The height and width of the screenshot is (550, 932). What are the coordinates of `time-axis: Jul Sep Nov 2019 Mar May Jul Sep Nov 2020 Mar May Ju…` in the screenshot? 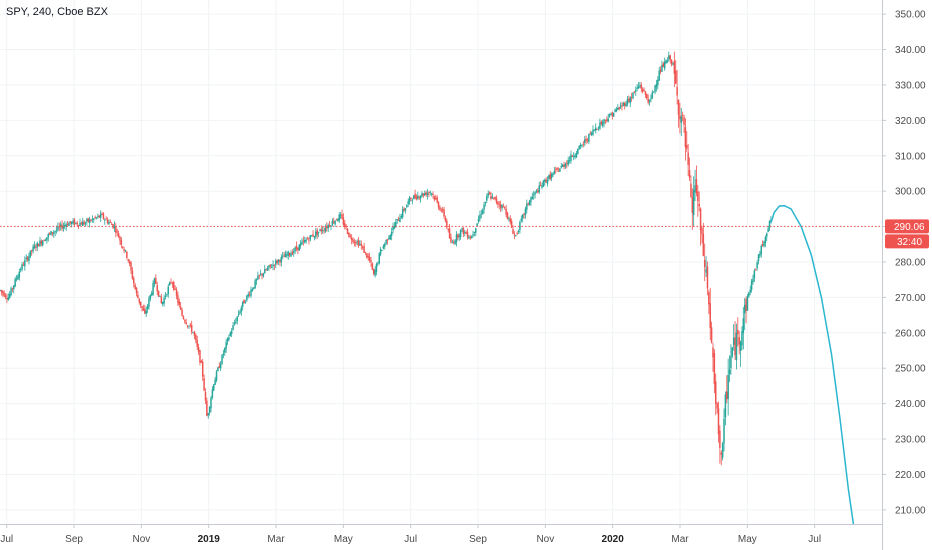 It's located at (410, 534).